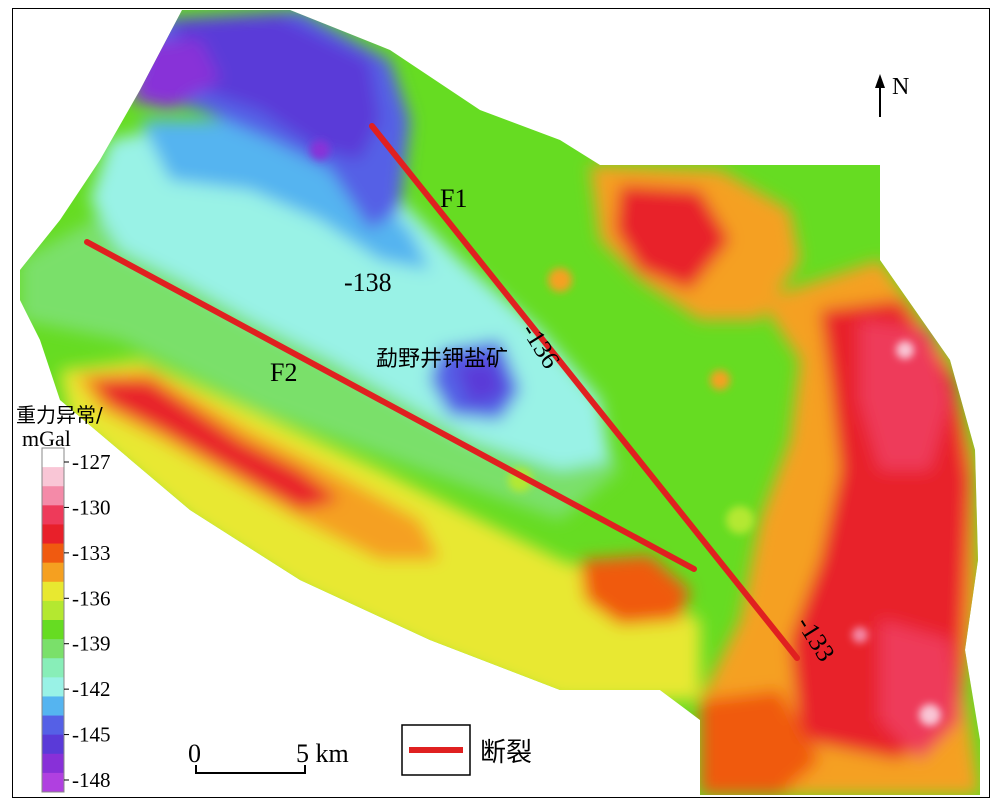  What do you see at coordinates (91, 507) in the screenshot?
I see `colorbar-tick-label: -130` at bounding box center [91, 507].